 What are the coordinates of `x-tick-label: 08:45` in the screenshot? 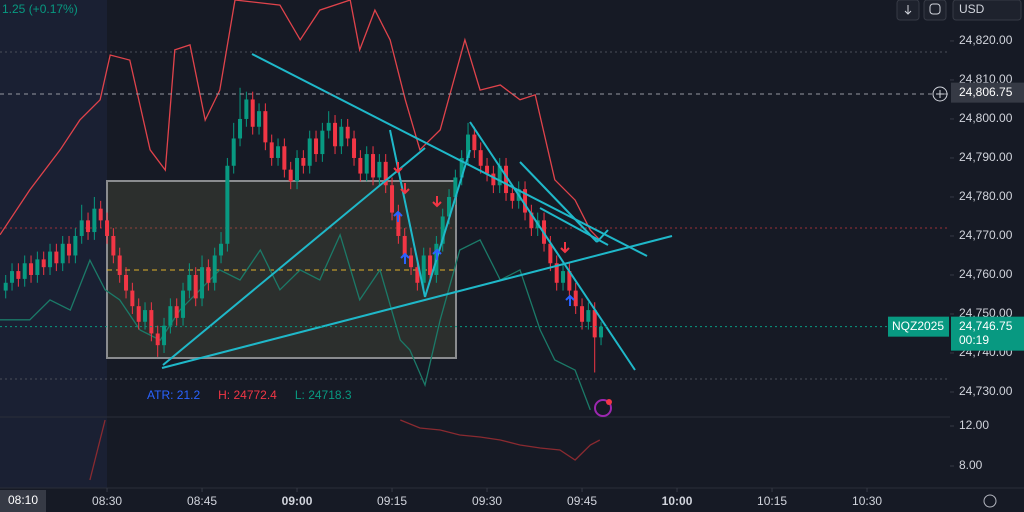 It's located at (202, 501).